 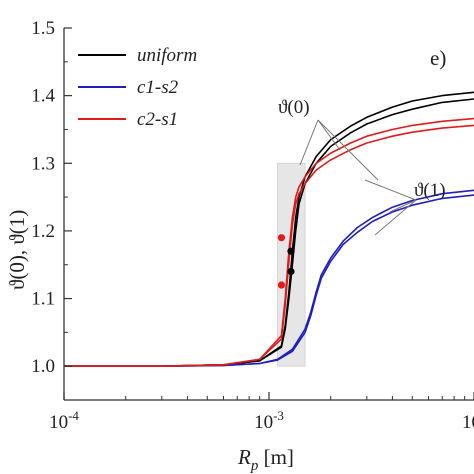 I want to click on annotation-theta0: ϑ(0), so click(x=294, y=107).